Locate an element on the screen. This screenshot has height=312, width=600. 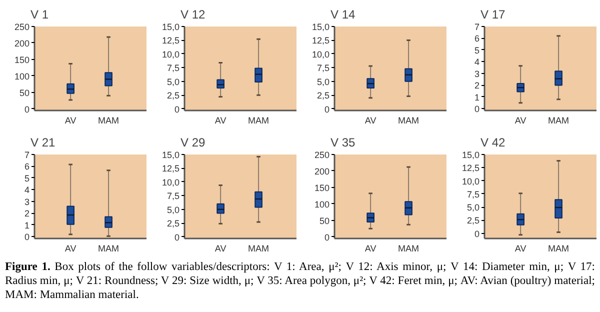
chart-title: V 17 is located at coordinates (493, 15).